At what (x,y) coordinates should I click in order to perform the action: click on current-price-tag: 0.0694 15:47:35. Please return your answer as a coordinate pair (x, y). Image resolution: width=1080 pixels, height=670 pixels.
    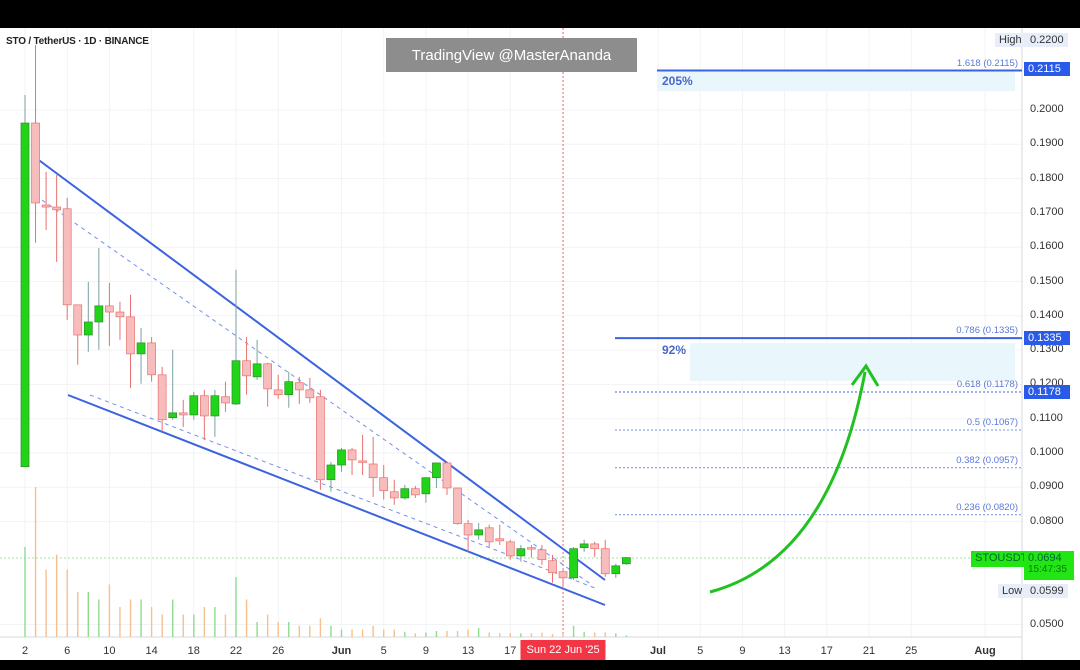
    Looking at the image, I should click on (1049, 565).